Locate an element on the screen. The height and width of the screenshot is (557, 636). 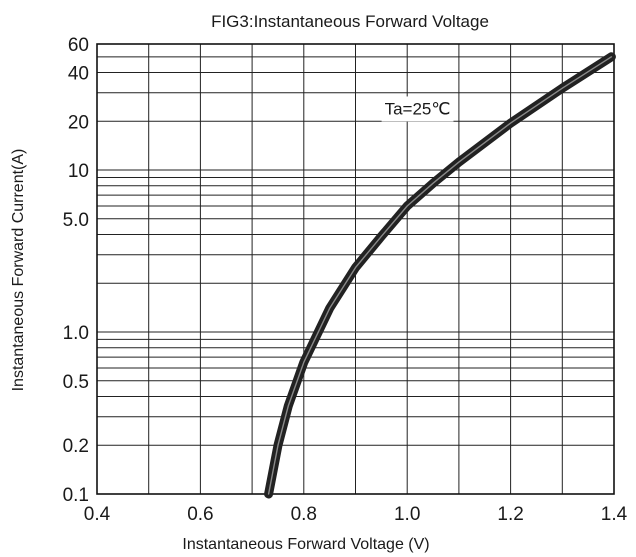
x-axis-label: Instantaneous Forward Voltage (V) is located at coordinates (305, 544).